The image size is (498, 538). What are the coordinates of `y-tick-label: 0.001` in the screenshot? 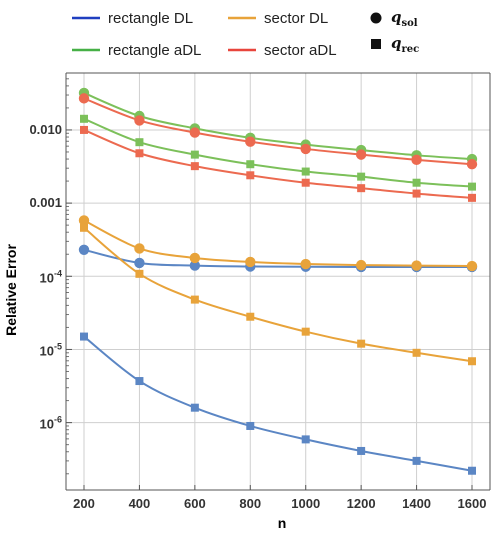 It's located at (45, 202).